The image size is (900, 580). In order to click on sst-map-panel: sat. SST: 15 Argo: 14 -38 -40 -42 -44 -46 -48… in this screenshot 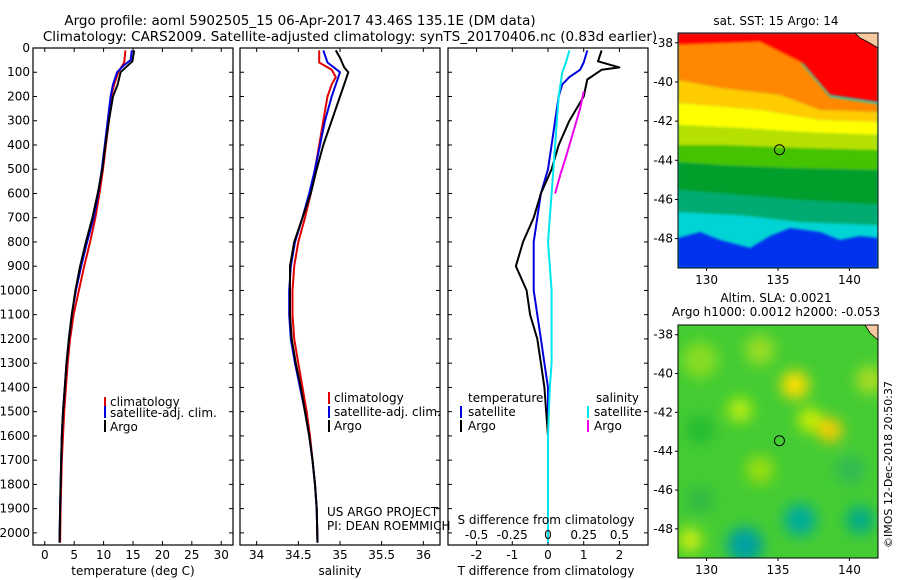, I will do `click(766, 150)`.